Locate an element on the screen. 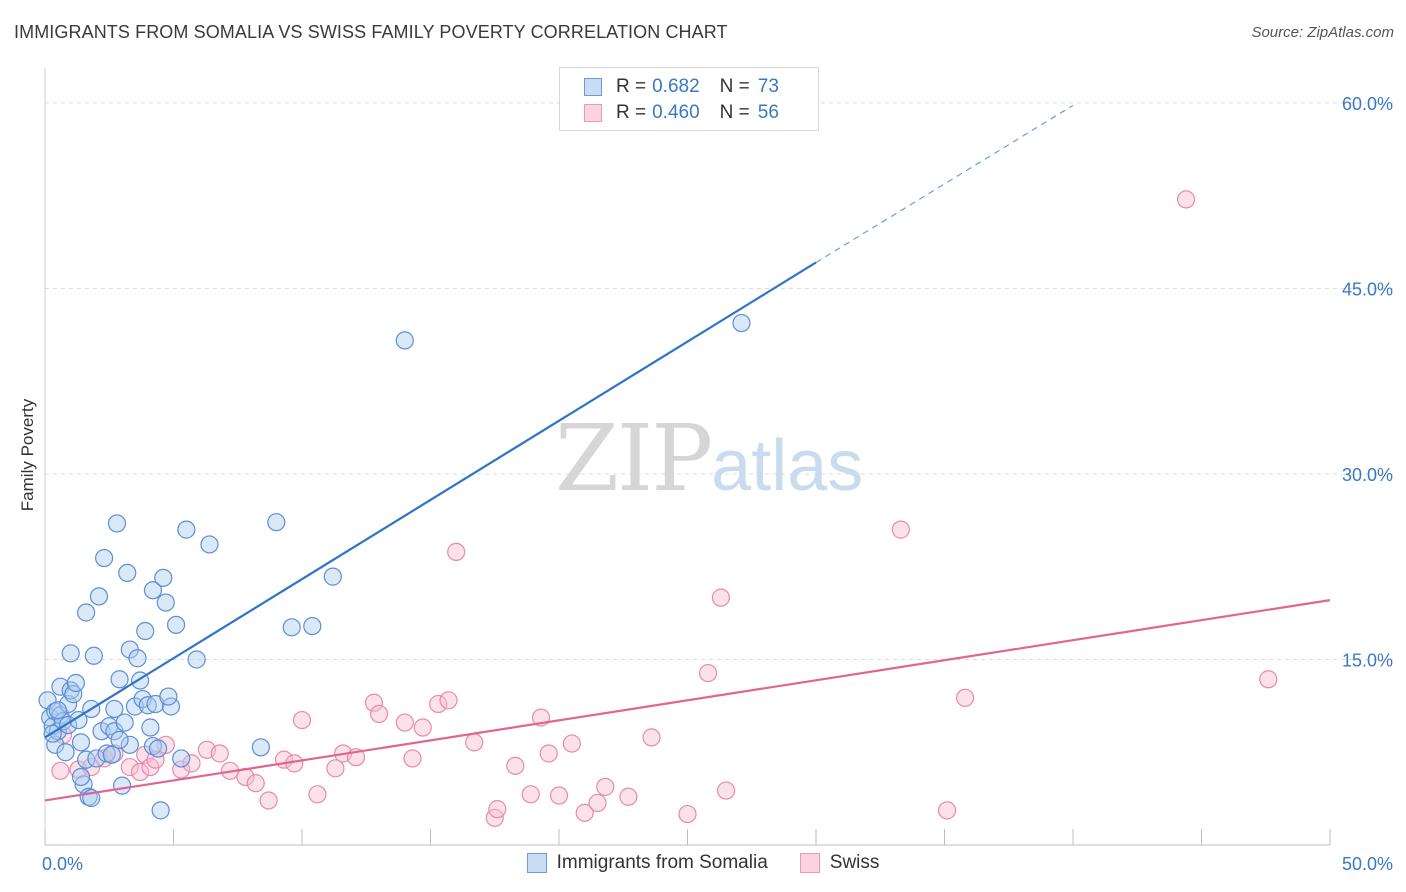 Image resolution: width=1406 pixels, height=892 pixels. legend-label-somalia: Immigrants from Somalia is located at coordinates (662, 862).